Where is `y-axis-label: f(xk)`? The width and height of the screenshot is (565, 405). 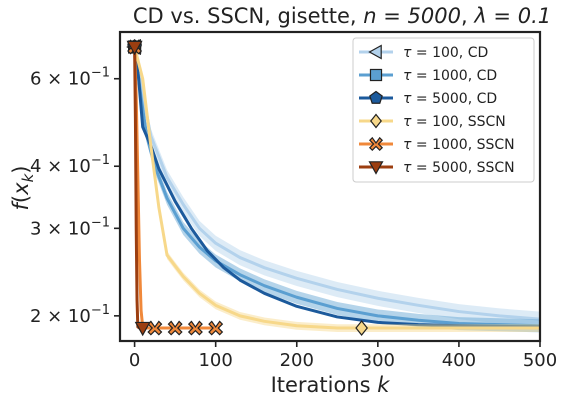 y-axis-label: f(xk) is located at coordinates (23, 188).